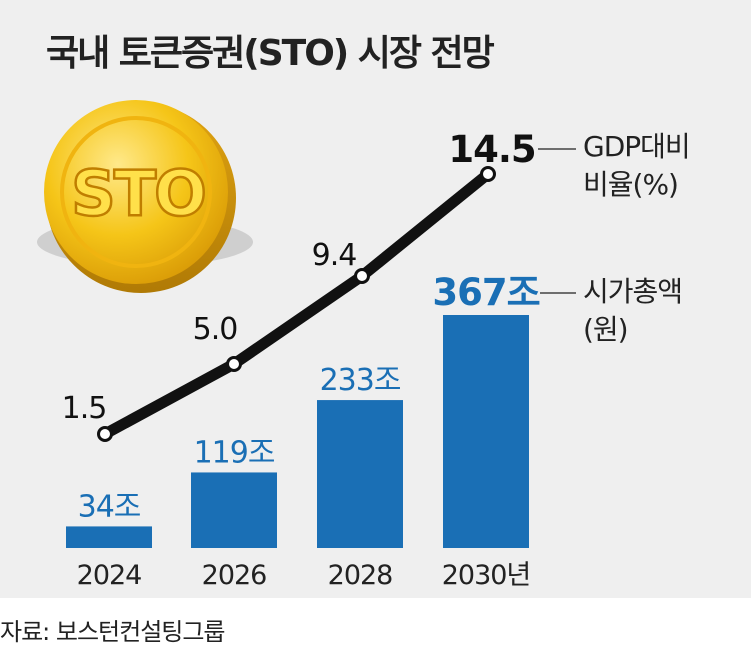  Describe the element at coordinates (109, 506) in the screenshot. I see `bar-value-label: 34조` at that location.